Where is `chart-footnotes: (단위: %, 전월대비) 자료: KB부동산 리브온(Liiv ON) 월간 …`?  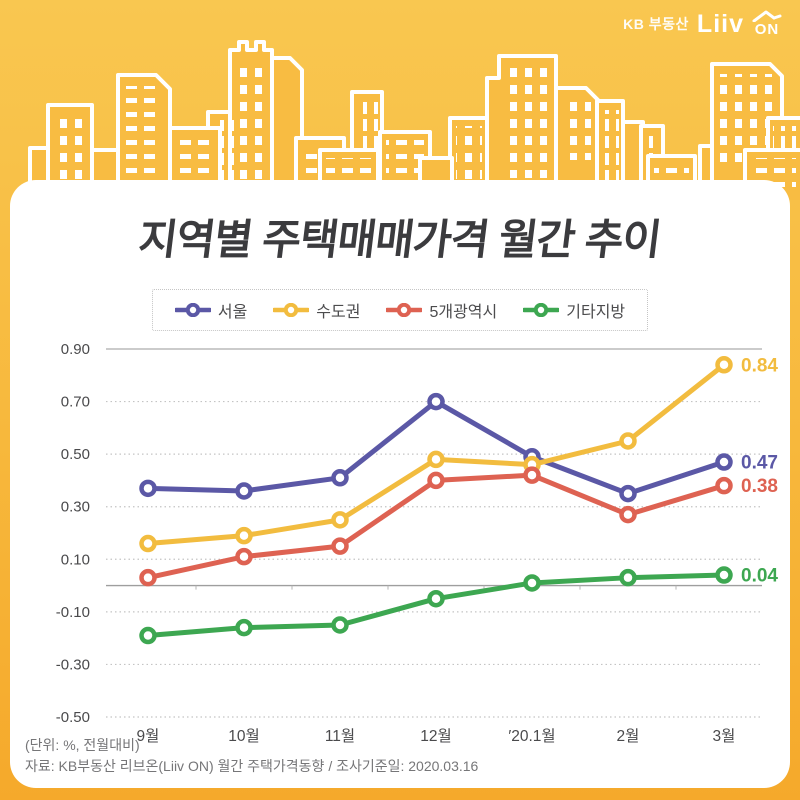
chart-footnotes: (단위: %, 전월대비) 자료: KB부동산 리브온(Liiv ON) 월간 … is located at coordinates (251, 756).